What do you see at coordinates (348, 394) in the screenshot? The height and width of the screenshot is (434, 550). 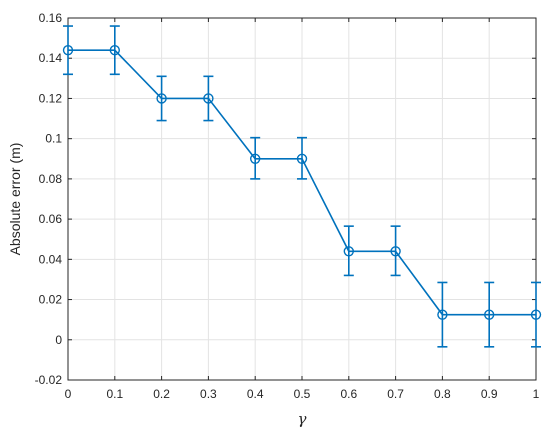 I see `x-tick-label: 0.6` at bounding box center [348, 394].